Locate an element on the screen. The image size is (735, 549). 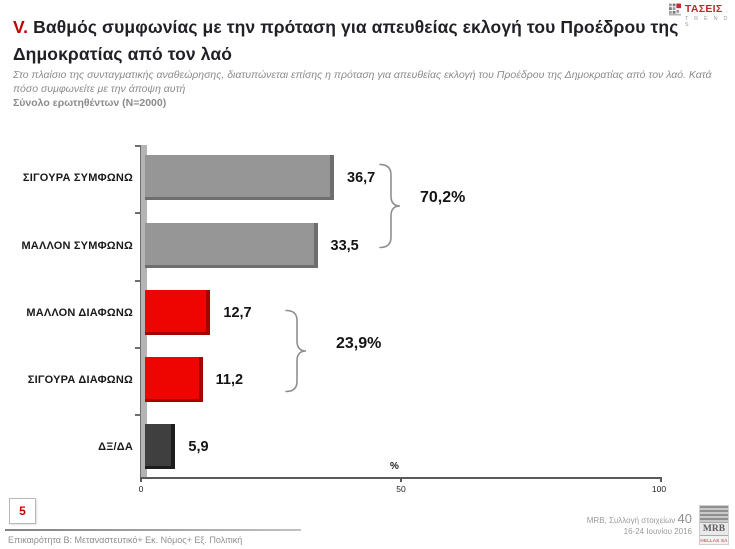
disagree-sum-label: 23,9% is located at coordinates (359, 343).